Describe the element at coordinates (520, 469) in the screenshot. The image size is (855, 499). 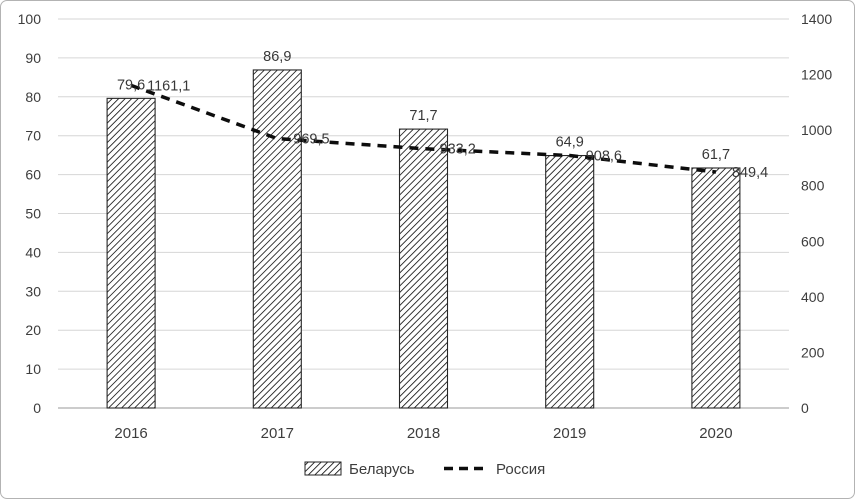
I see `legend-label-line: Россия` at that location.